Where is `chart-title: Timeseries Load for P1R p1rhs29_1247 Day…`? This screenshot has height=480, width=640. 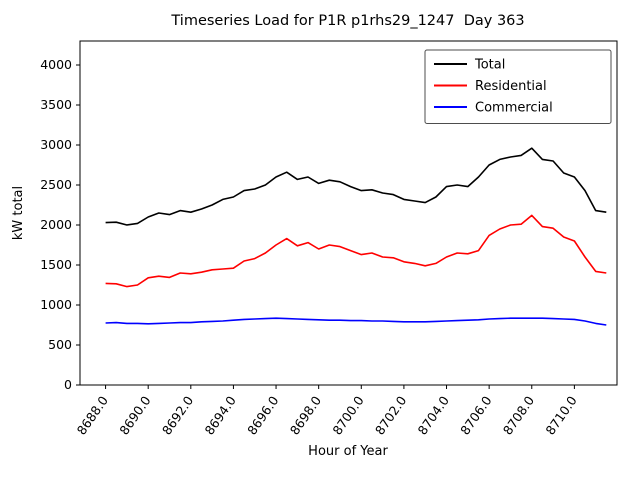 chart-title: Timeseries Load for P1R p1rhs29_1247 Day… is located at coordinates (347, 21).